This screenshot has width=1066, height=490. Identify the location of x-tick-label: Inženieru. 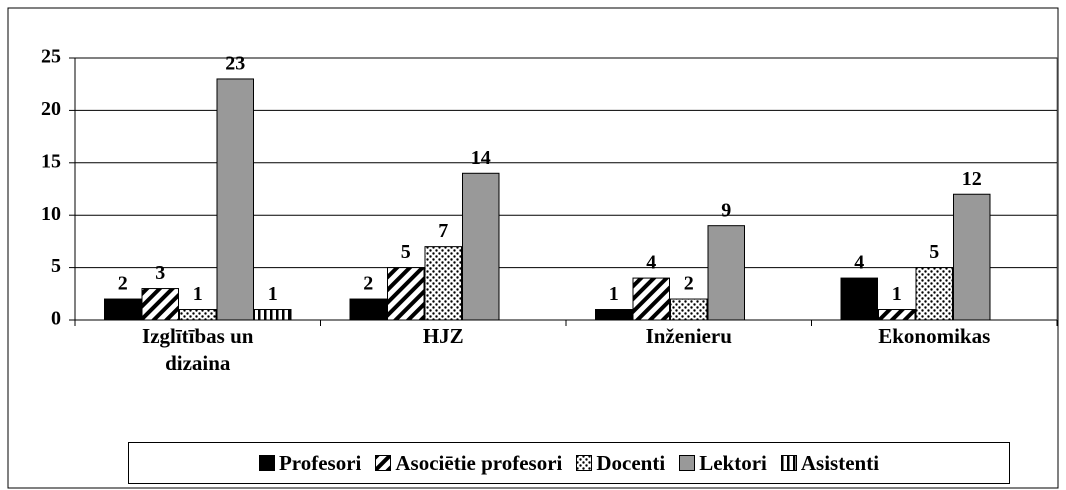
(688, 336).